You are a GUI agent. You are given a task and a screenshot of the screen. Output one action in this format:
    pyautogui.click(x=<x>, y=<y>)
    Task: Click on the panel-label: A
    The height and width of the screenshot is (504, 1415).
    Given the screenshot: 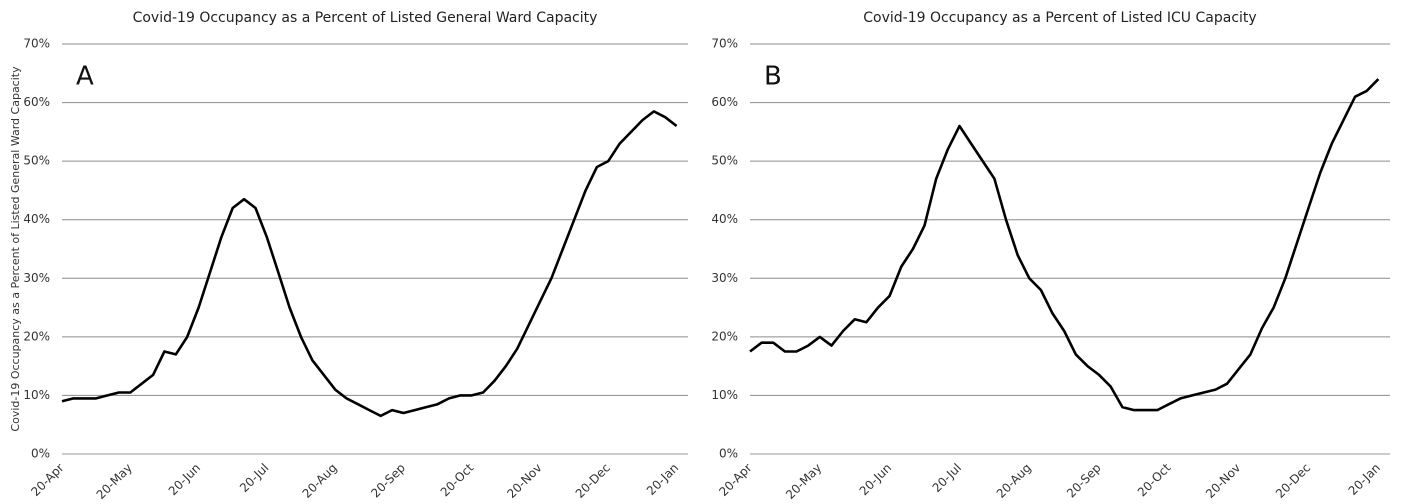 What is the action you would take?
    pyautogui.click(x=85, y=77)
    